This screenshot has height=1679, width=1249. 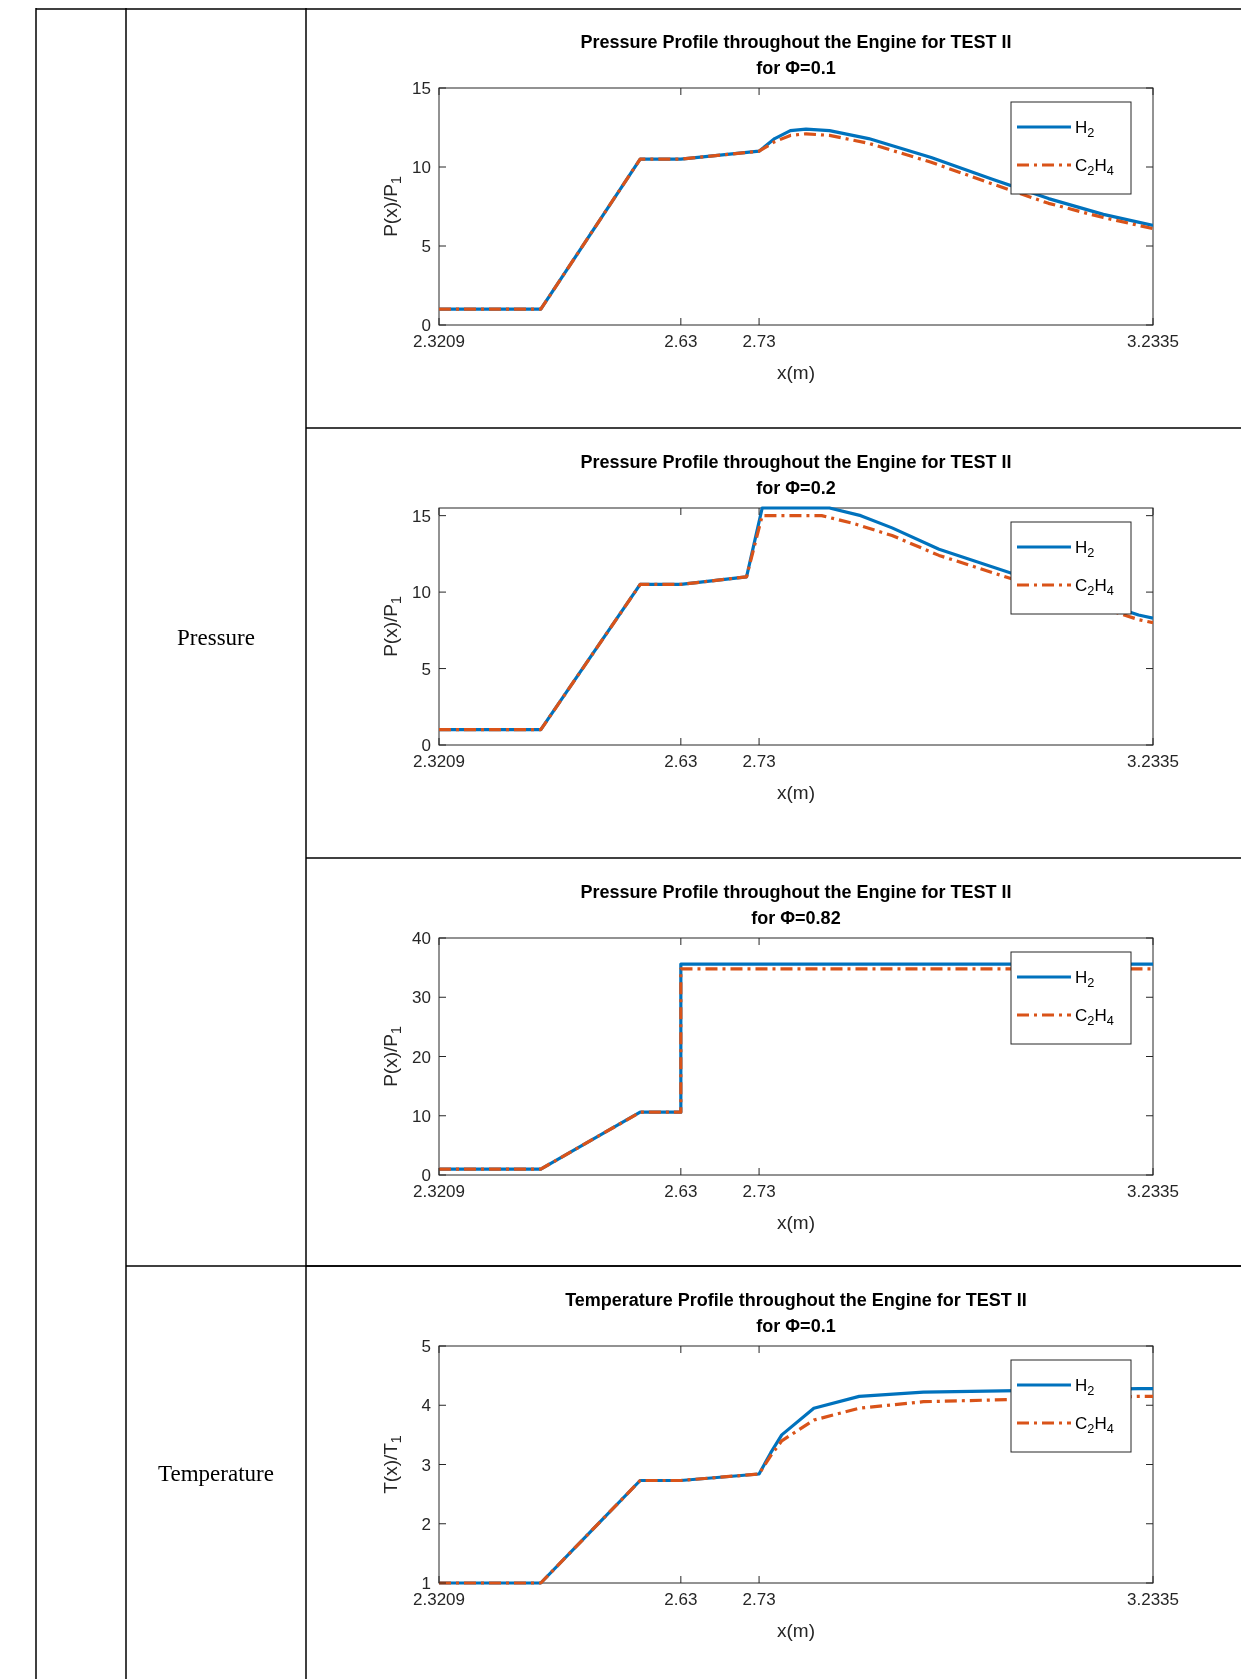 What do you see at coordinates (216, 637) in the screenshot?
I see `text: Pressure` at bounding box center [216, 637].